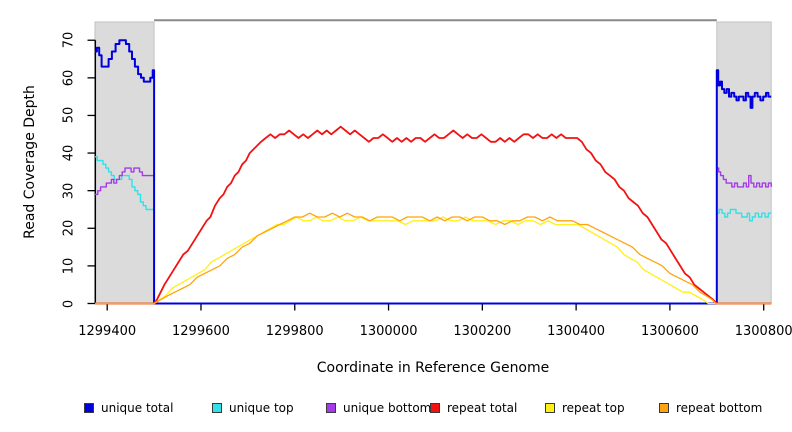  Describe the element at coordinates (201, 331) in the screenshot. I see `x-tick-label: 1299600` at that location.